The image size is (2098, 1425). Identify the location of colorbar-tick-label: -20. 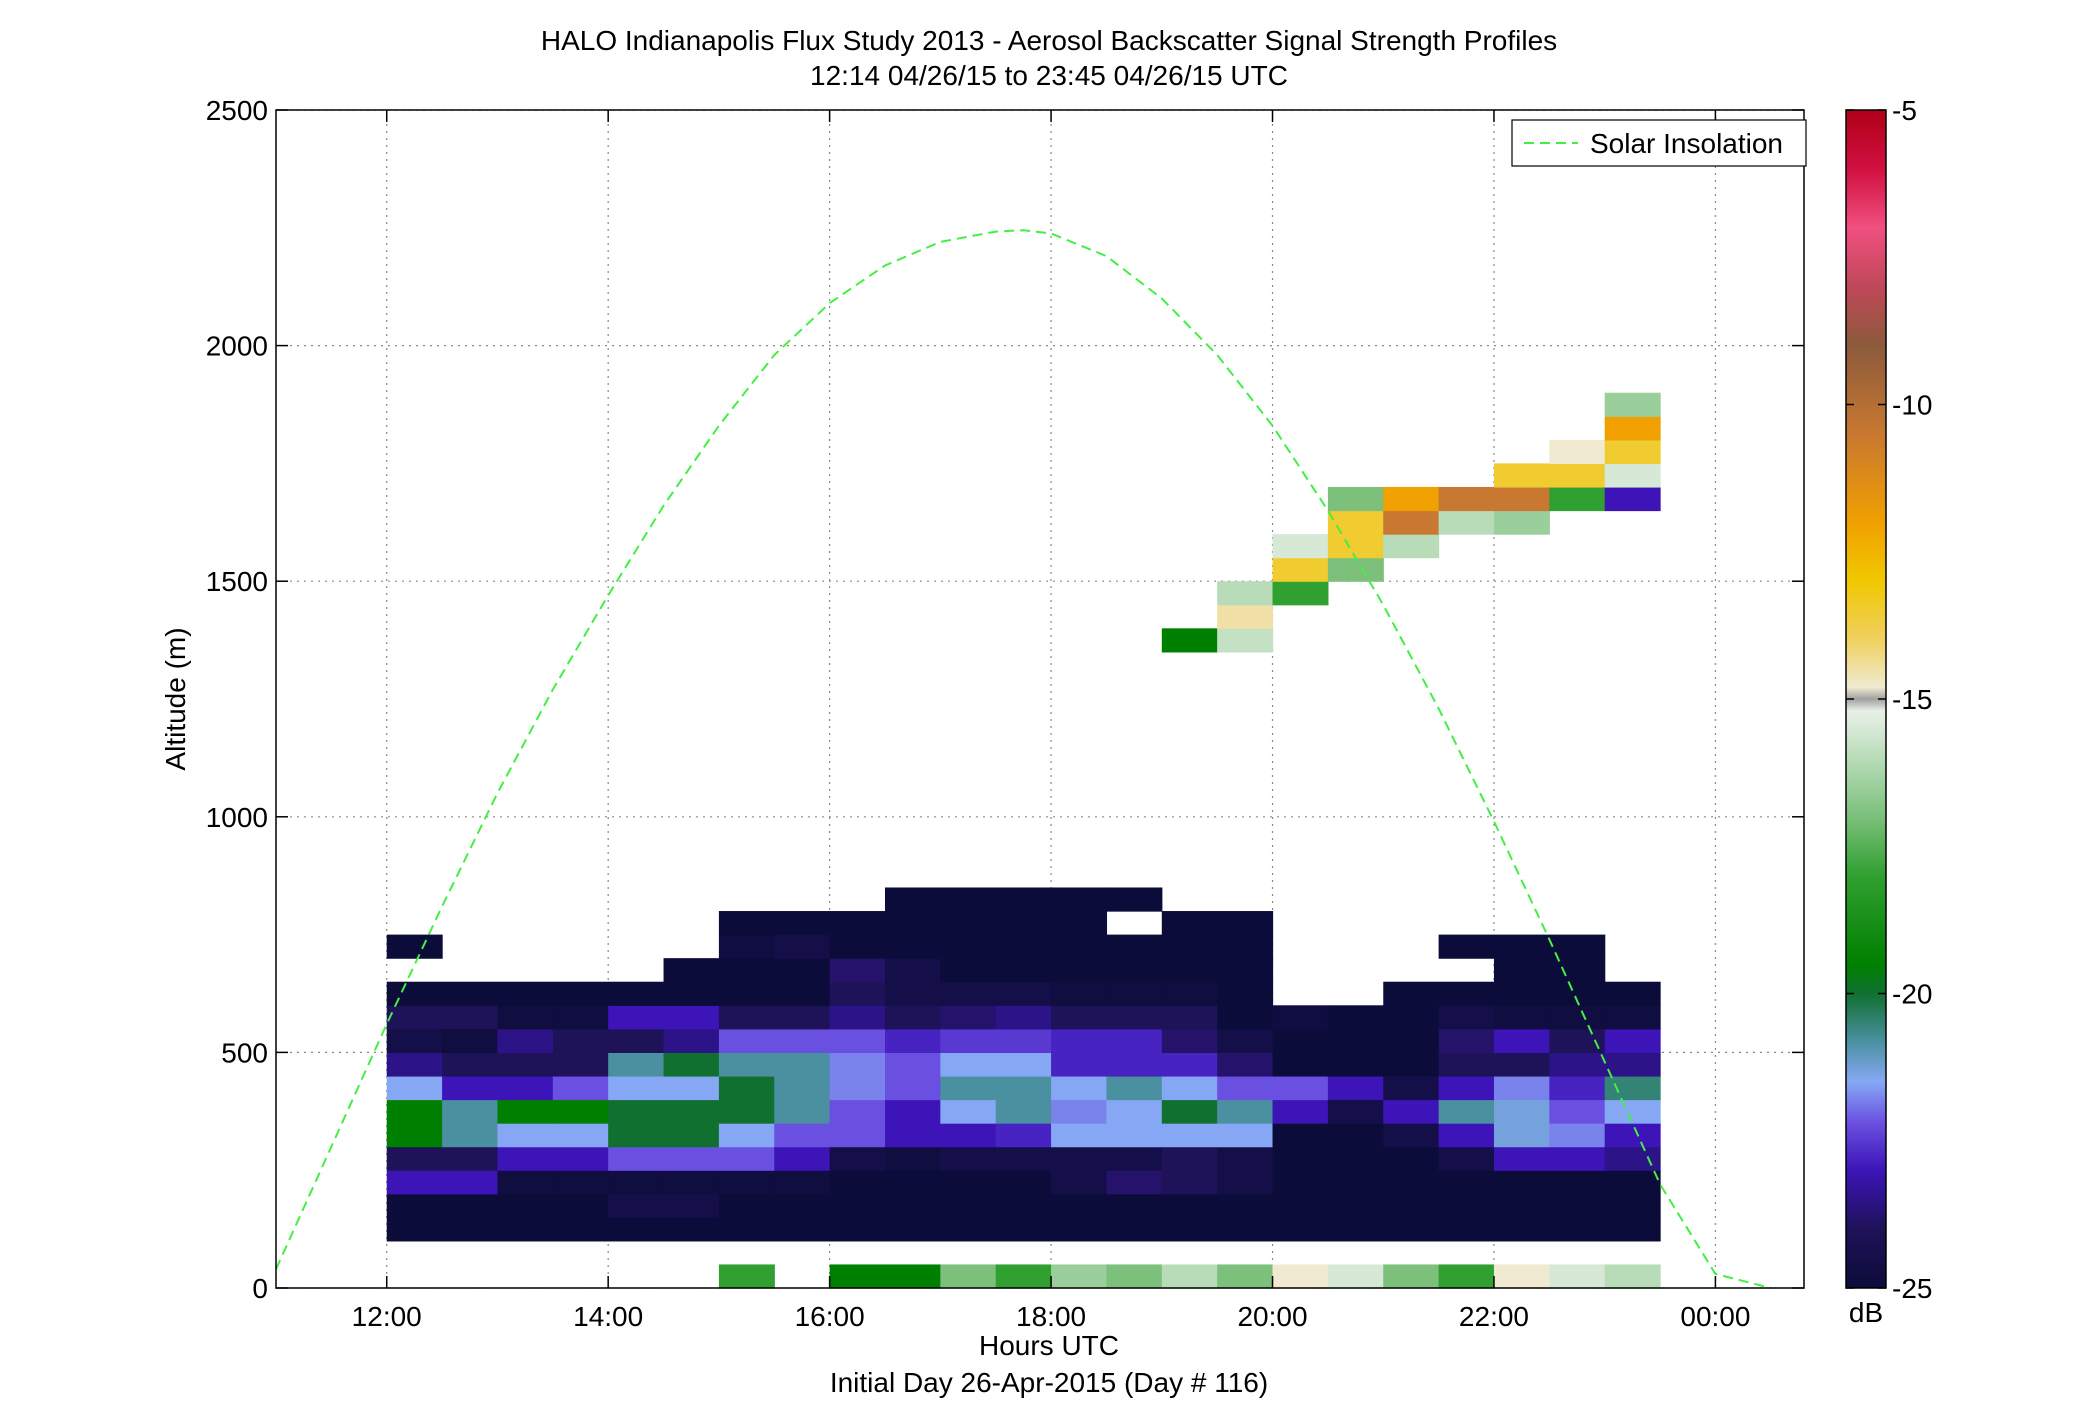
(1912, 994).